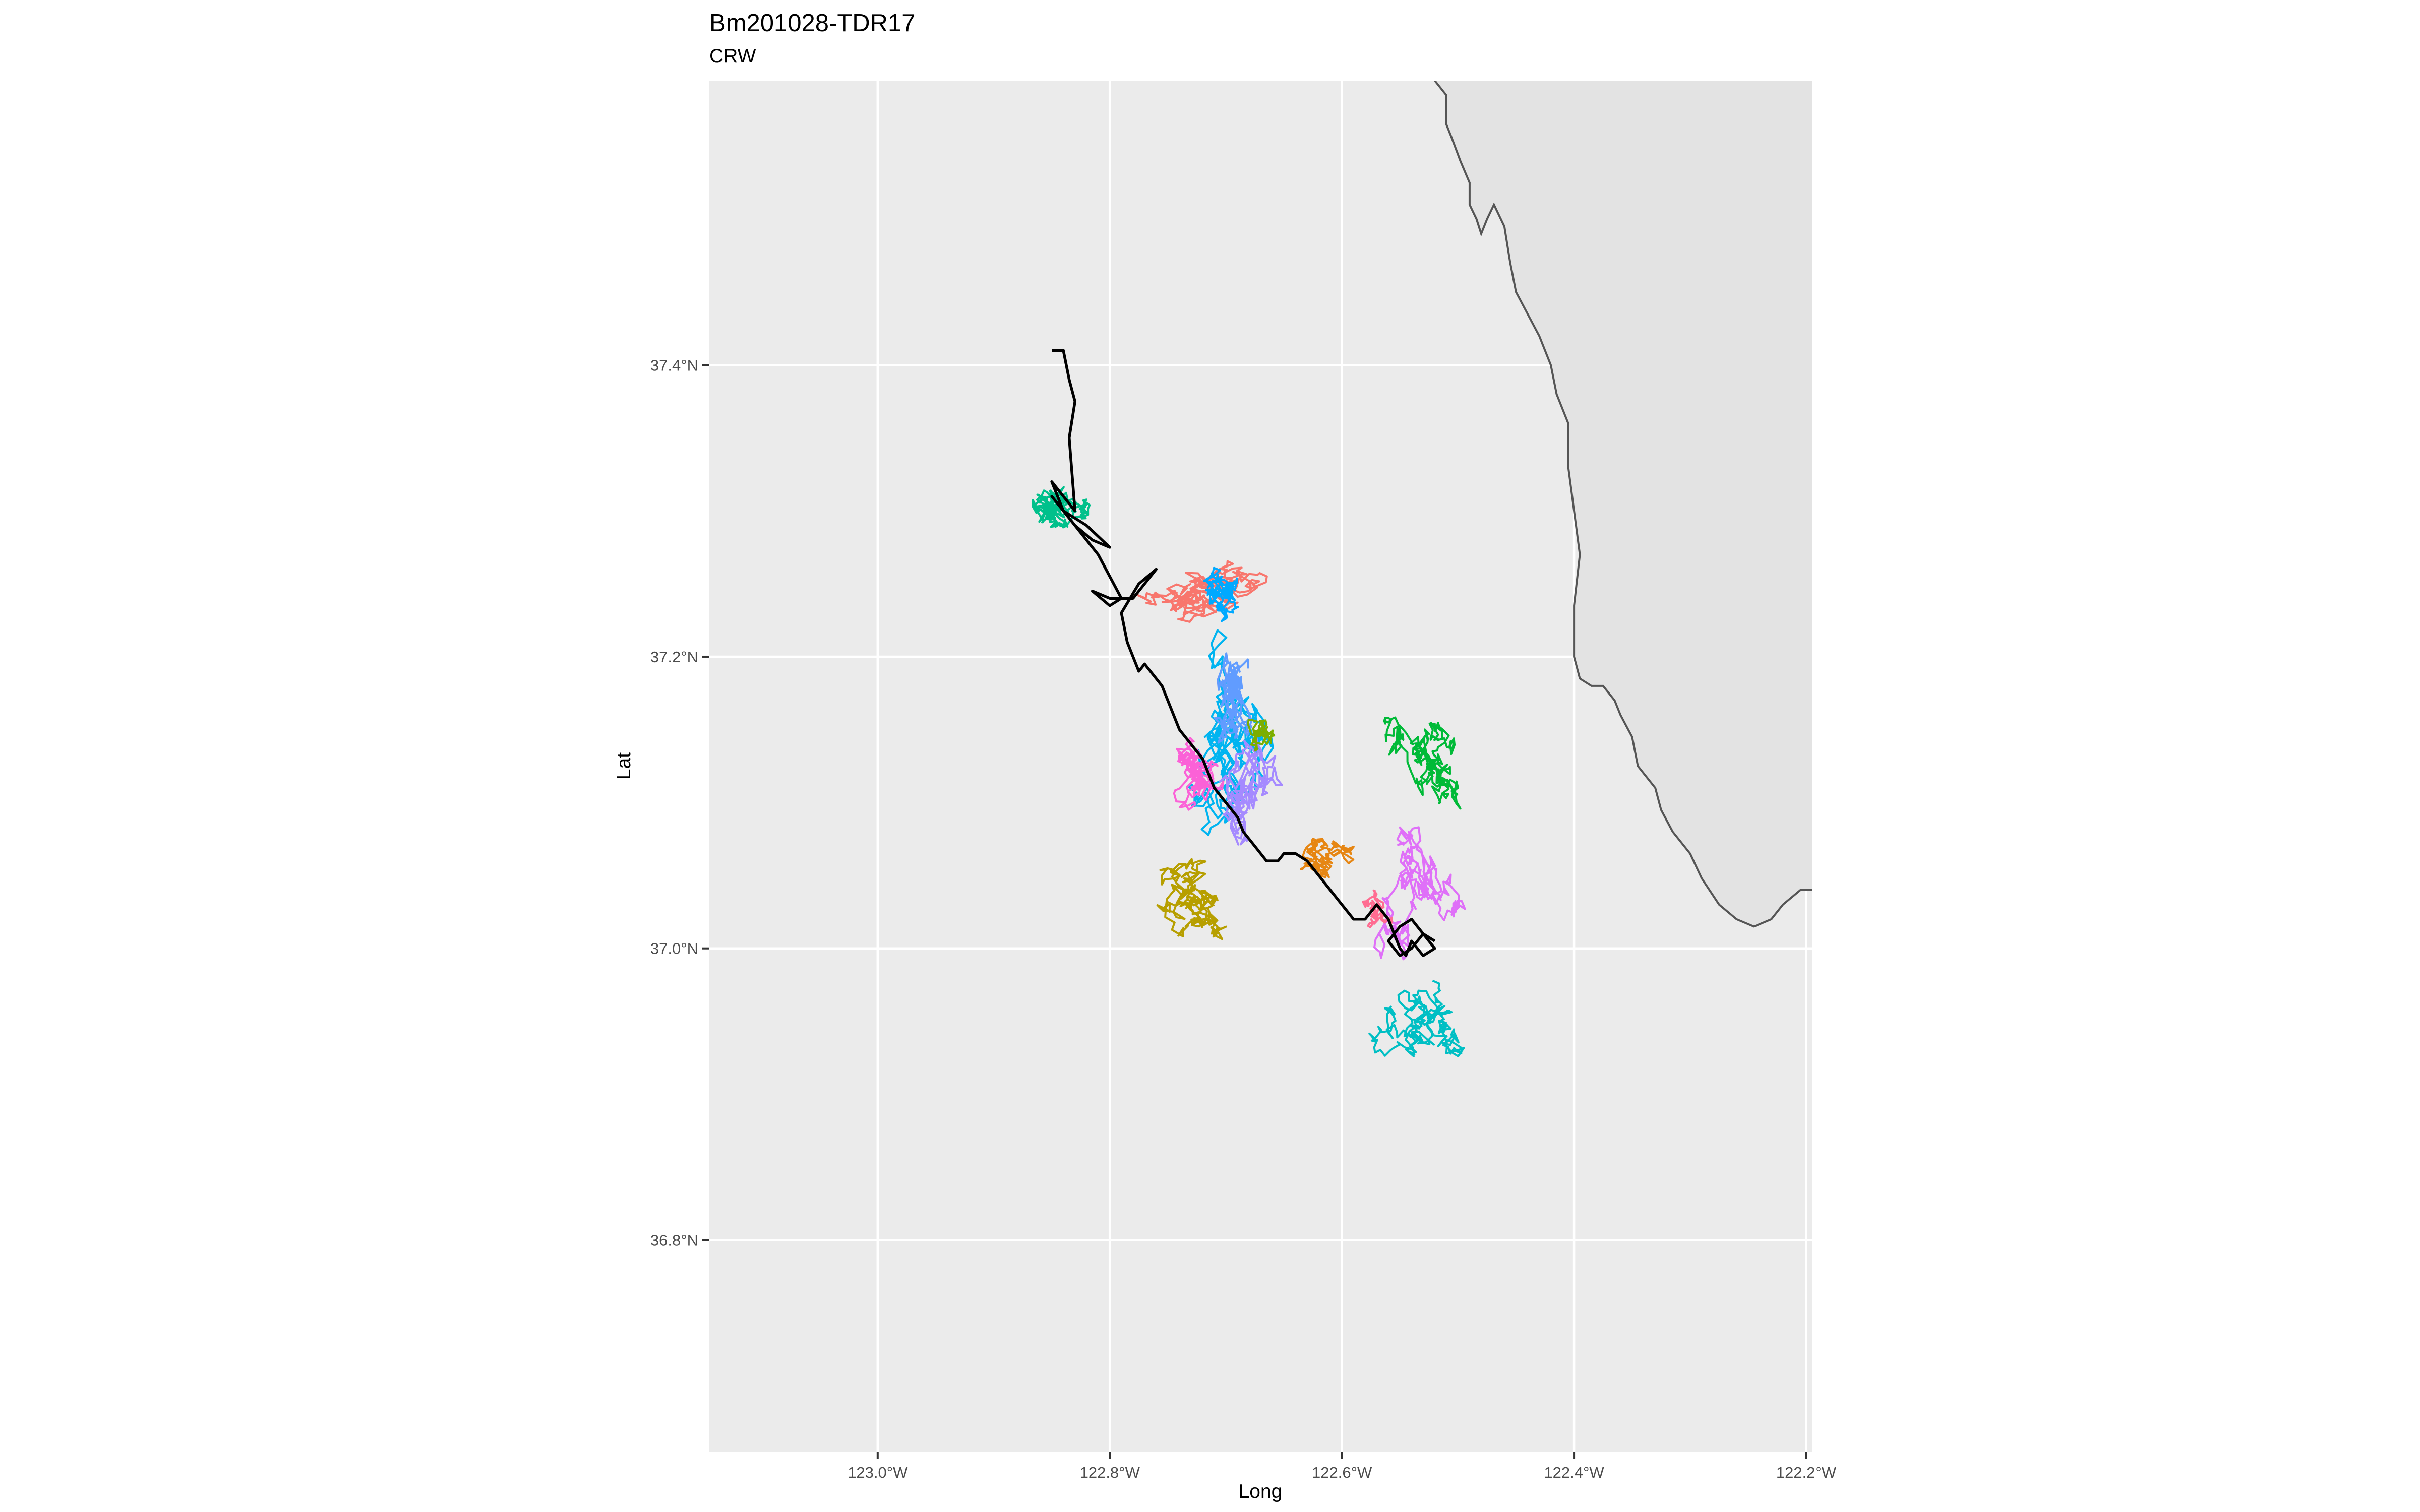  I want to click on y-tick-label: 37.4°N, so click(674, 365).